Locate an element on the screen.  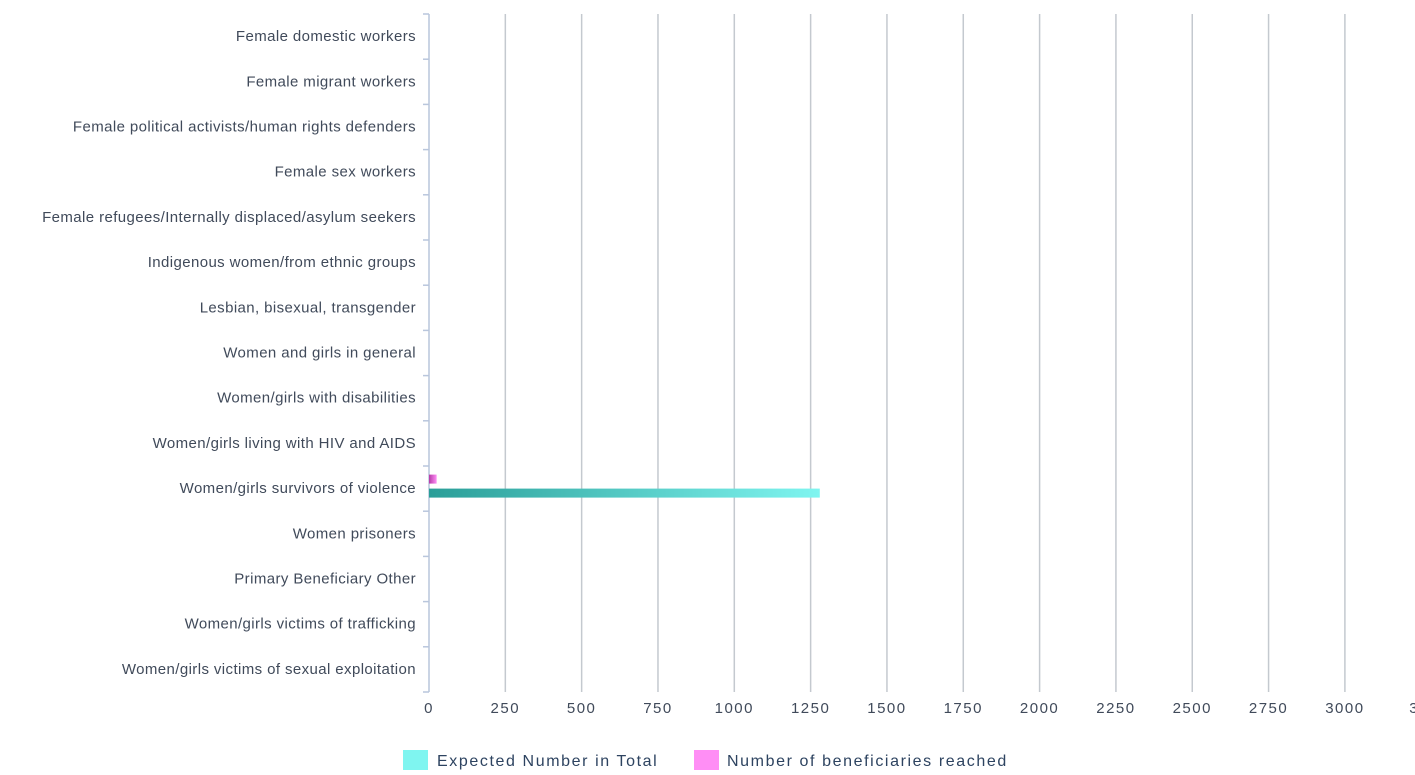
x-tick-label: 750 is located at coordinates (658, 708).